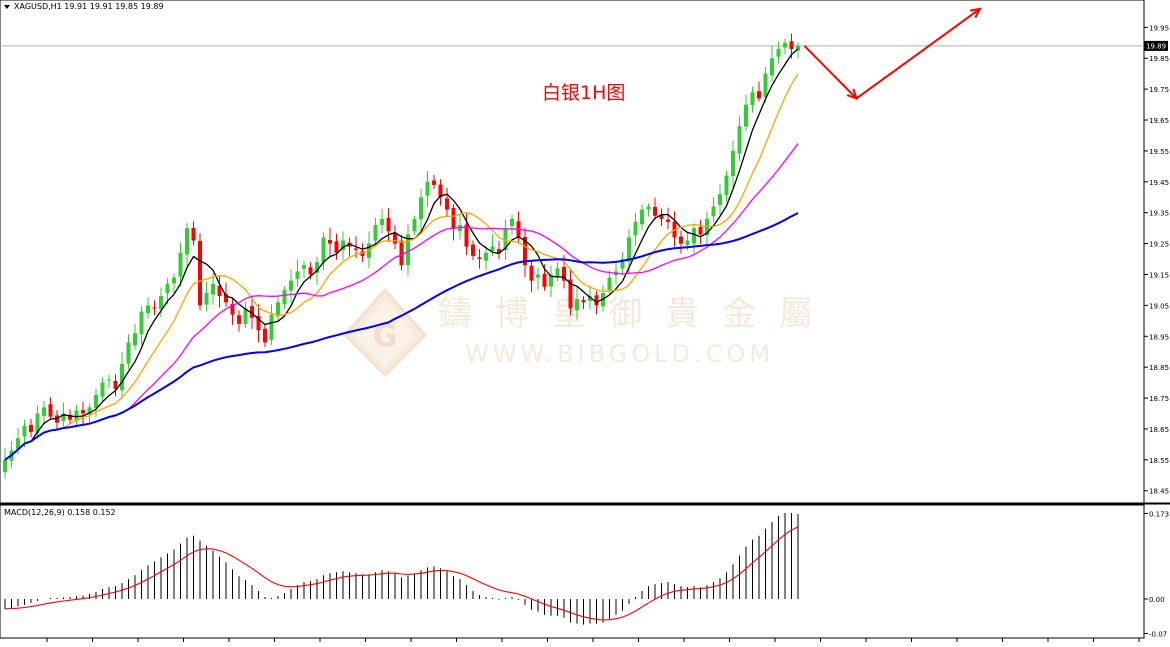 This screenshot has width=1170, height=647. What do you see at coordinates (1159, 430) in the screenshot?
I see `price-tick-label: 18.65` at bounding box center [1159, 430].